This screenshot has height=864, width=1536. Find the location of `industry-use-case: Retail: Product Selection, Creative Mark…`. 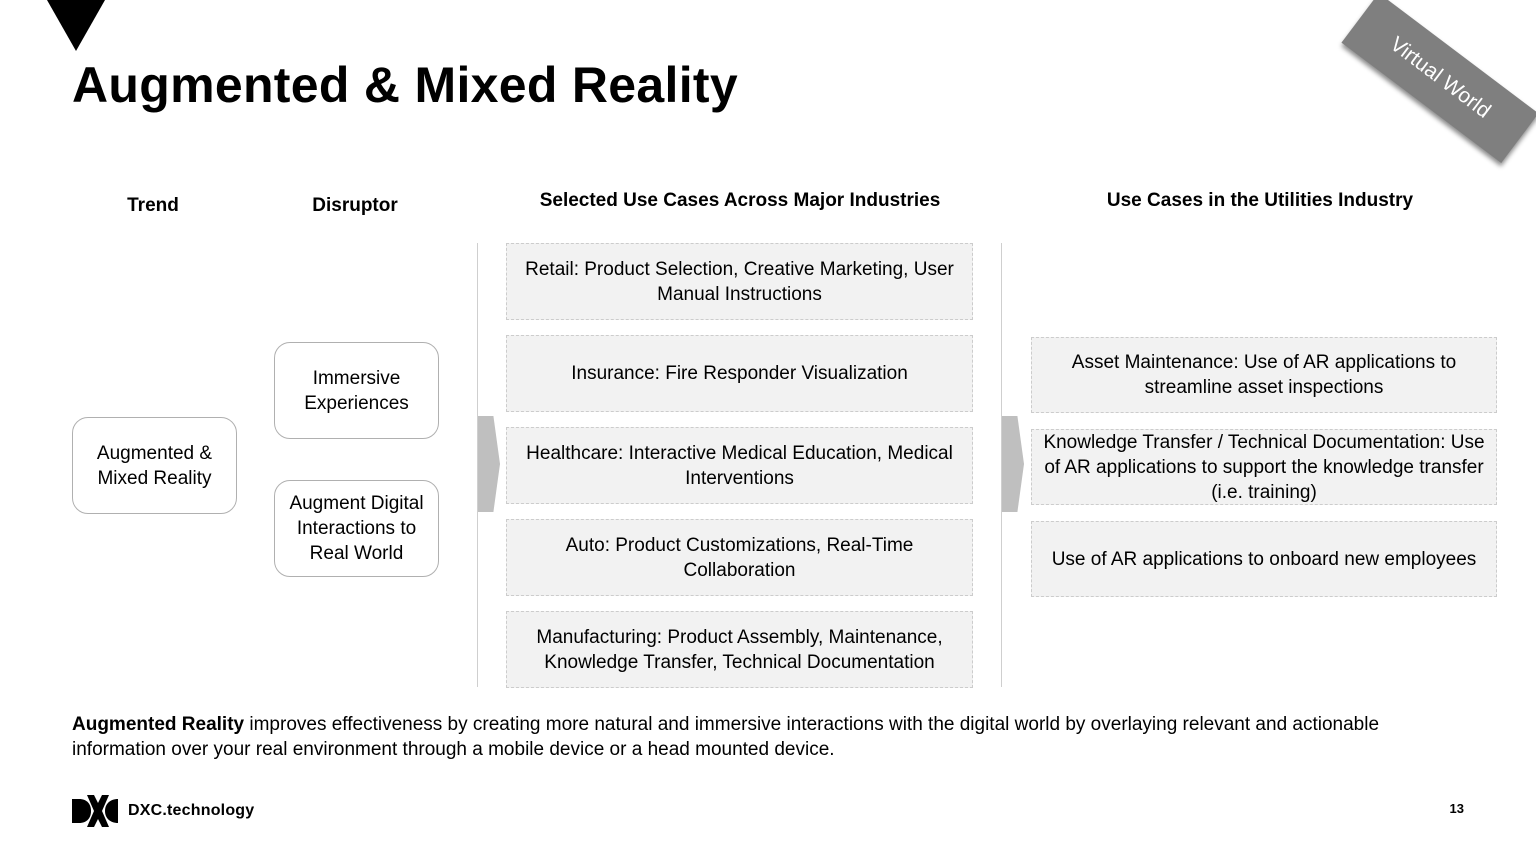

industry-use-case: Retail: Product Selection, Creative Mark… is located at coordinates (739, 281).